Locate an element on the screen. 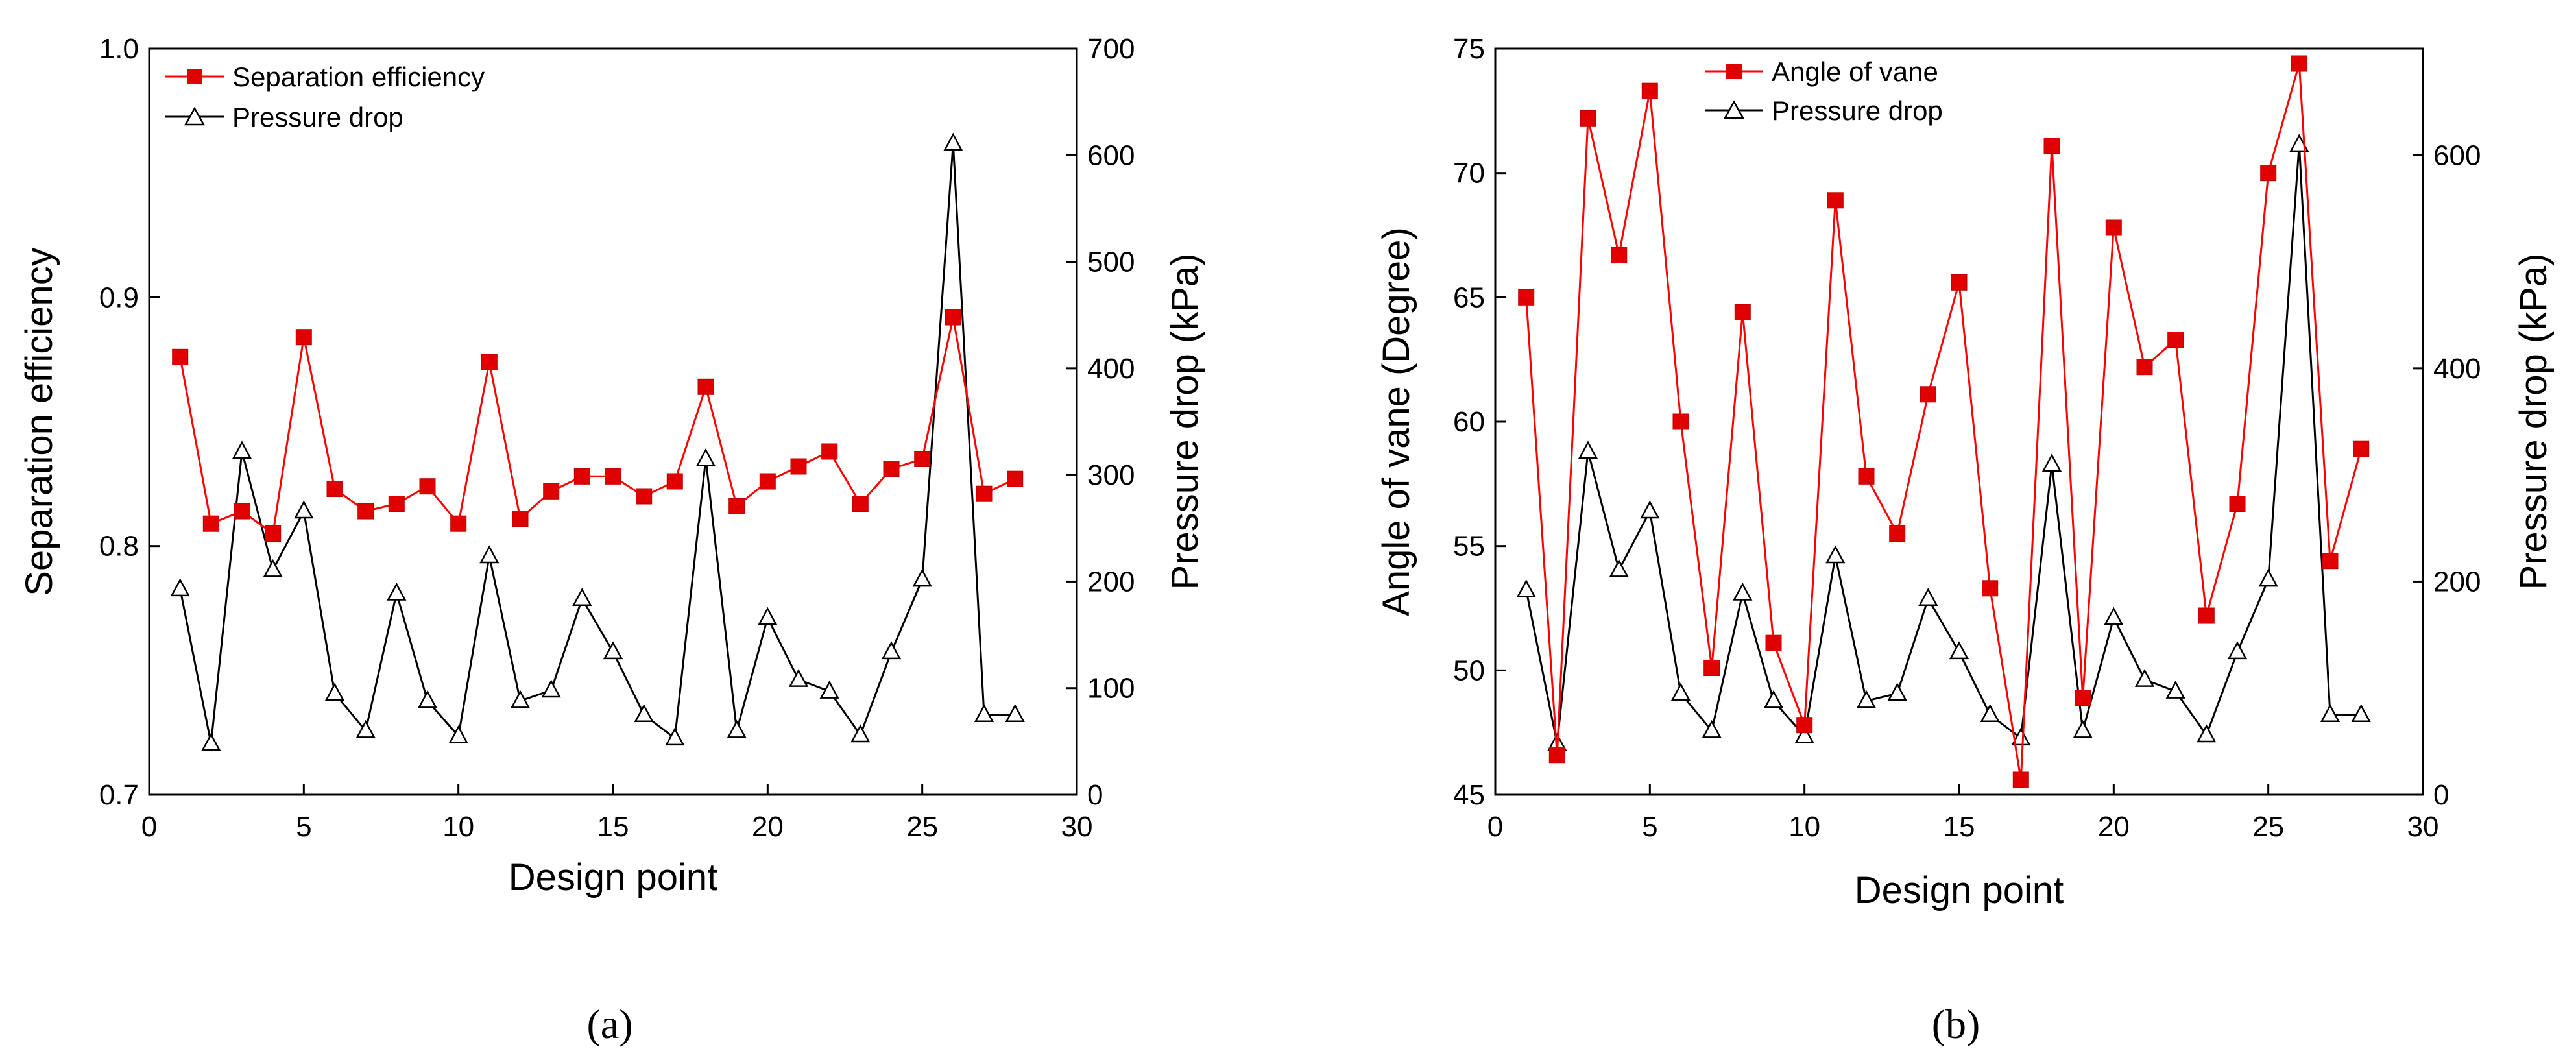 The width and height of the screenshot is (2576, 1062). panel-b-legend-marker-angle is located at coordinates (1734, 71).